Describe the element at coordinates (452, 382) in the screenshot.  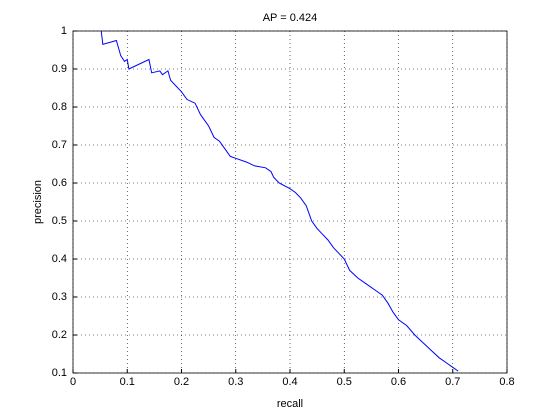
I see `x-tick-label: 0.7` at that location.